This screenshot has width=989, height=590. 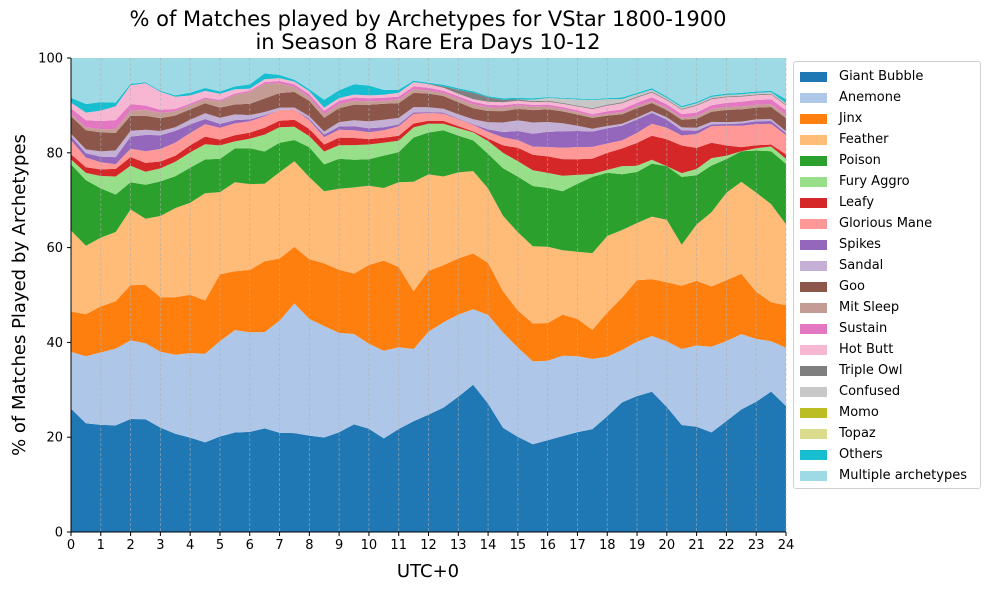 What do you see at coordinates (870, 97) in the screenshot?
I see `legend-label: Anemone` at bounding box center [870, 97].